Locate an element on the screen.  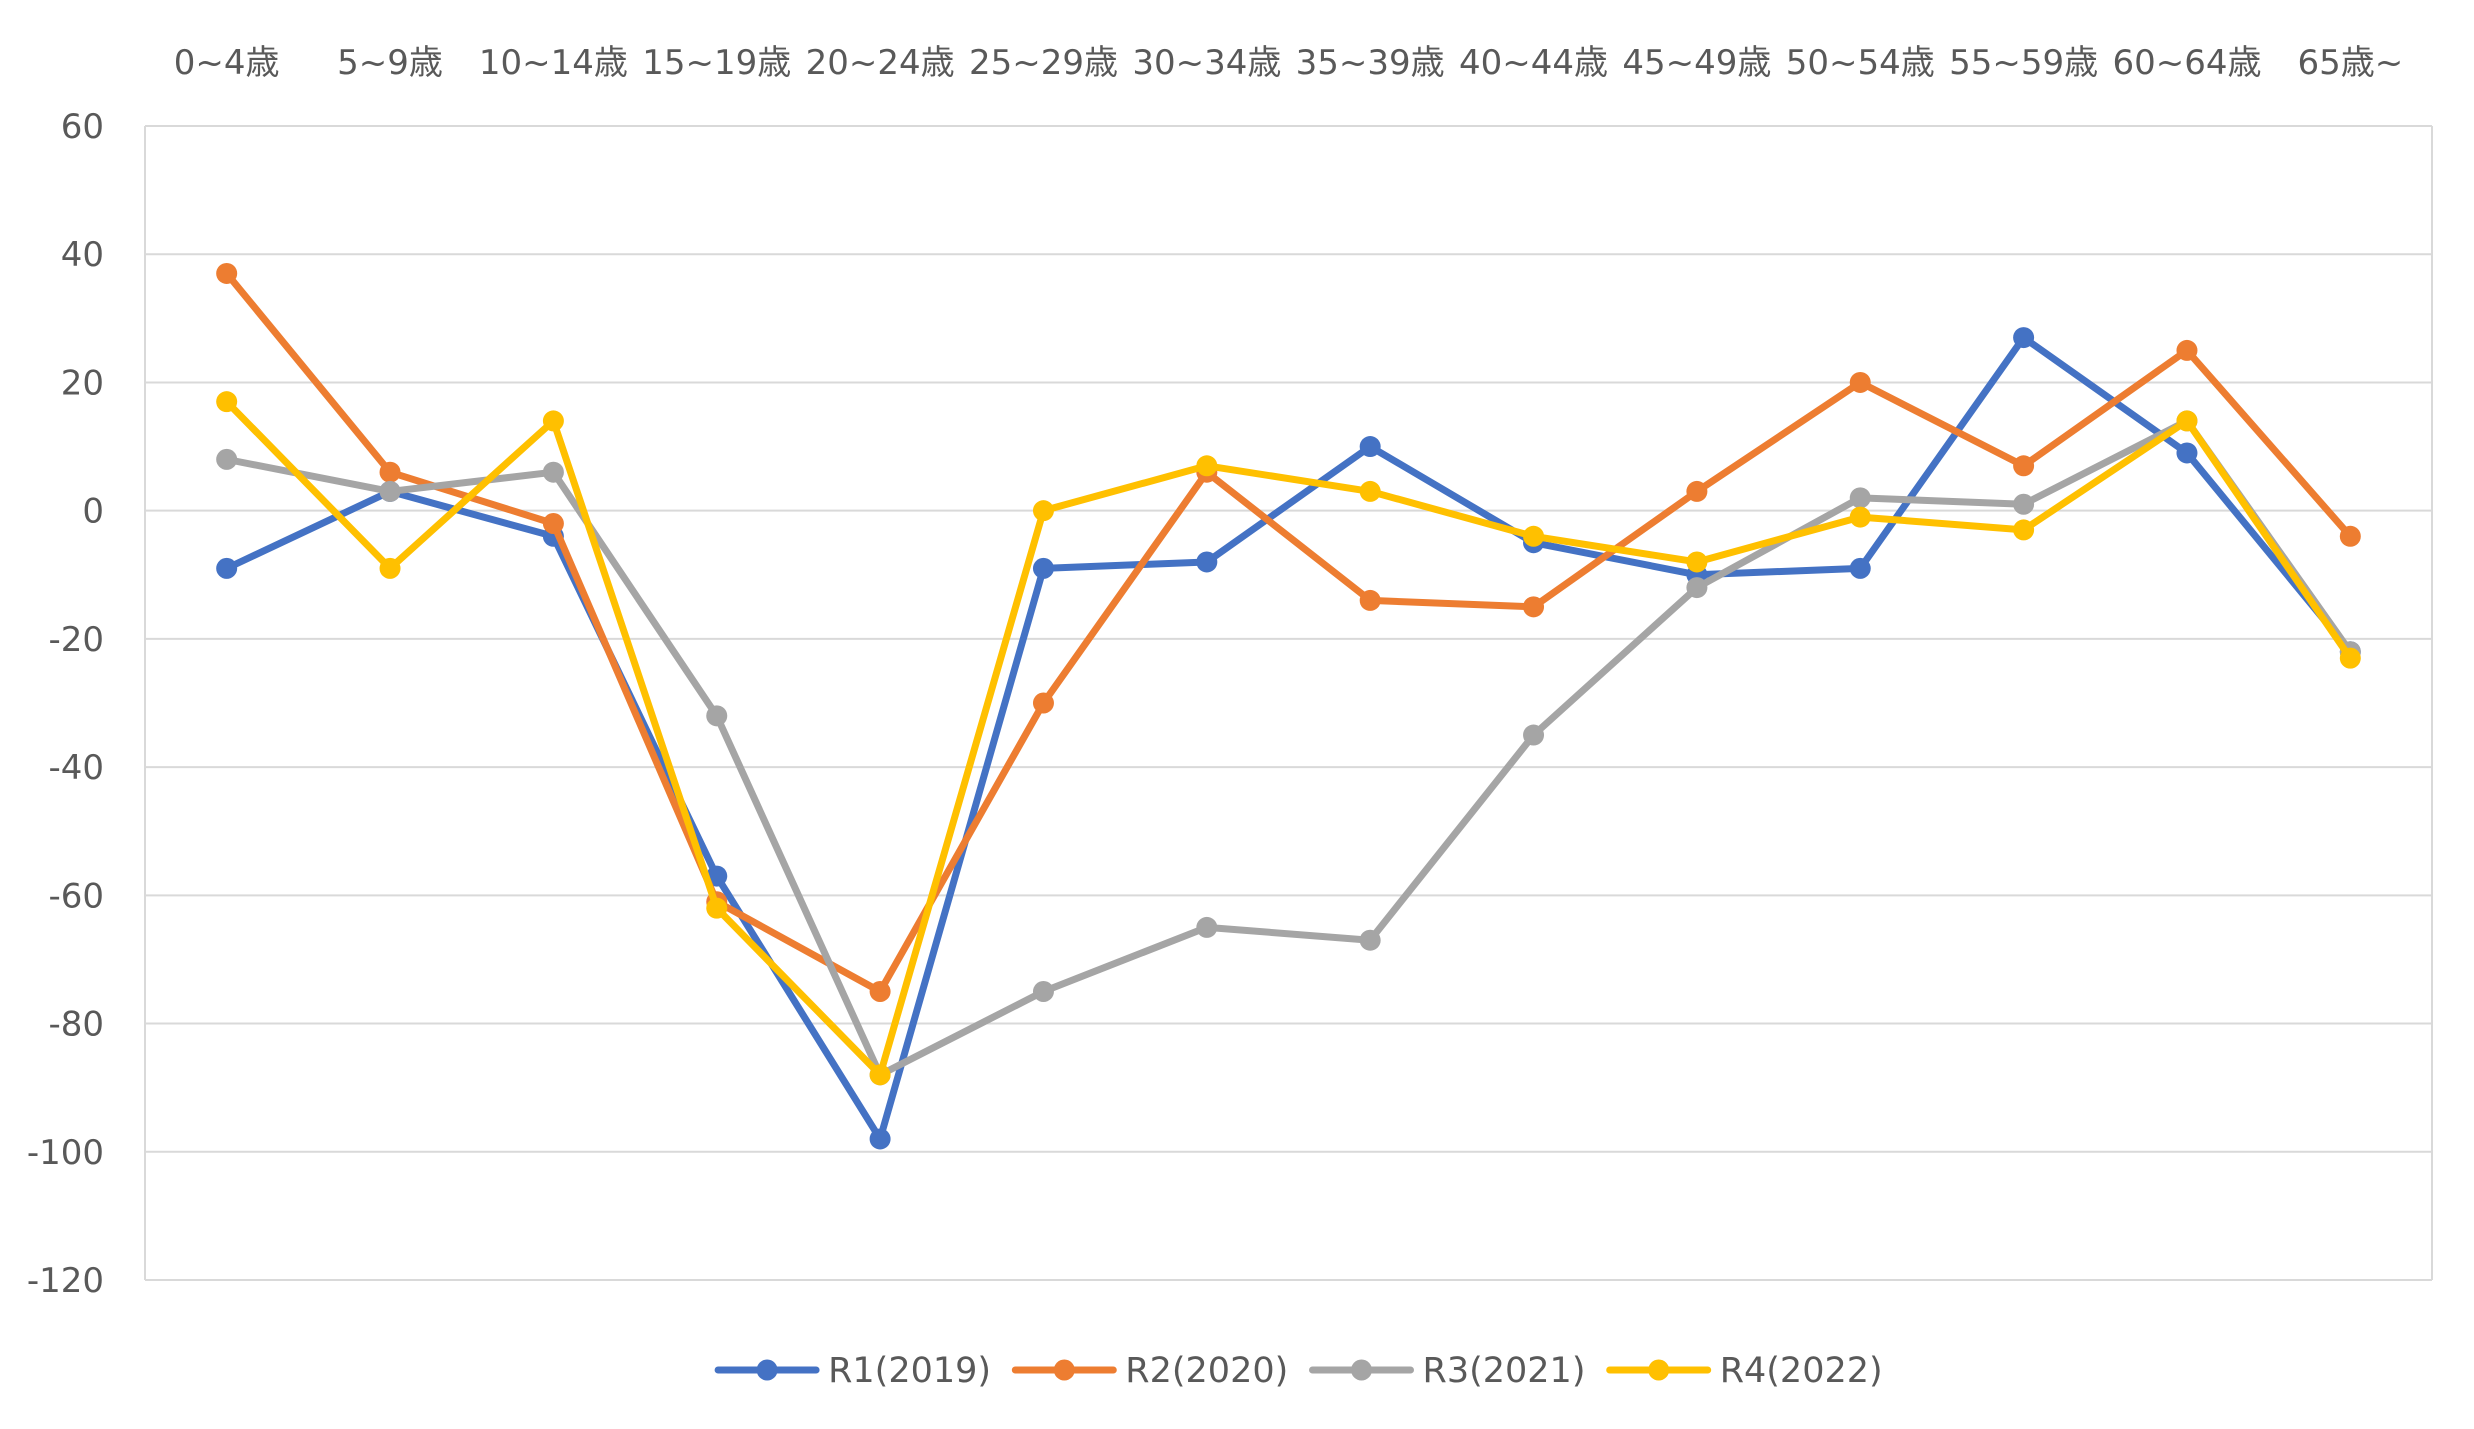
legend-item: R4(2022) is located at coordinates (1744, 1371).